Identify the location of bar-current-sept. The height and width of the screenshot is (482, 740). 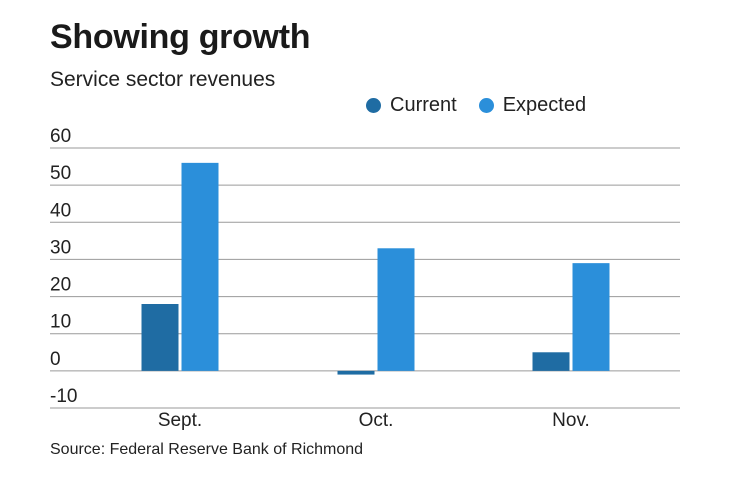
(160, 337).